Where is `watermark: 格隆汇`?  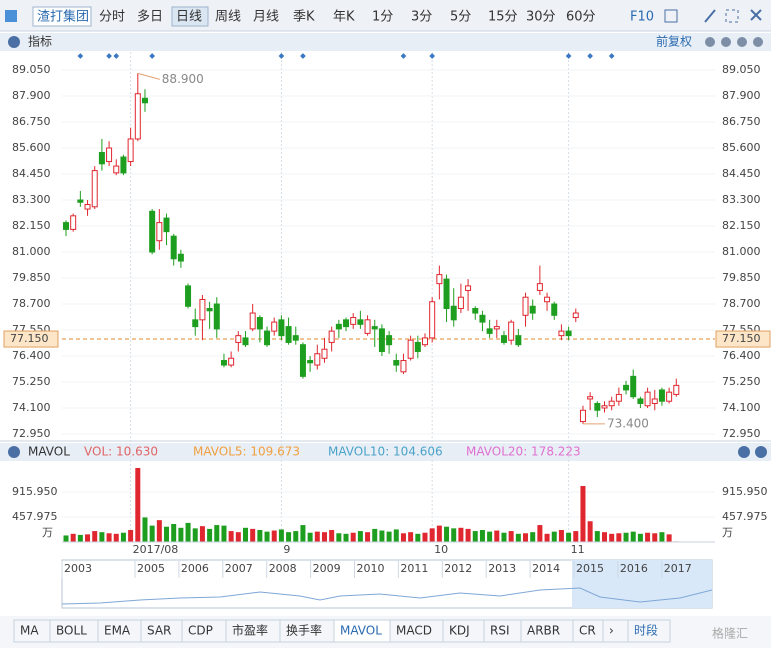 watermark: 格隆汇 is located at coordinates (730, 633).